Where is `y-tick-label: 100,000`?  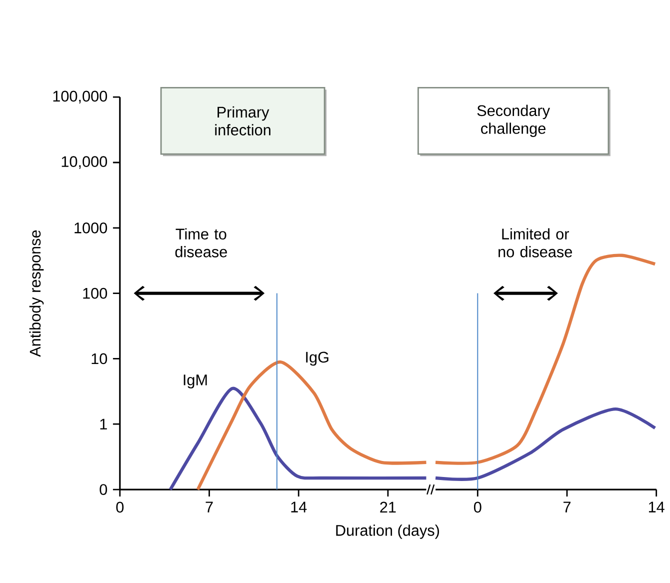 y-tick-label: 100,000 is located at coordinates (80, 97).